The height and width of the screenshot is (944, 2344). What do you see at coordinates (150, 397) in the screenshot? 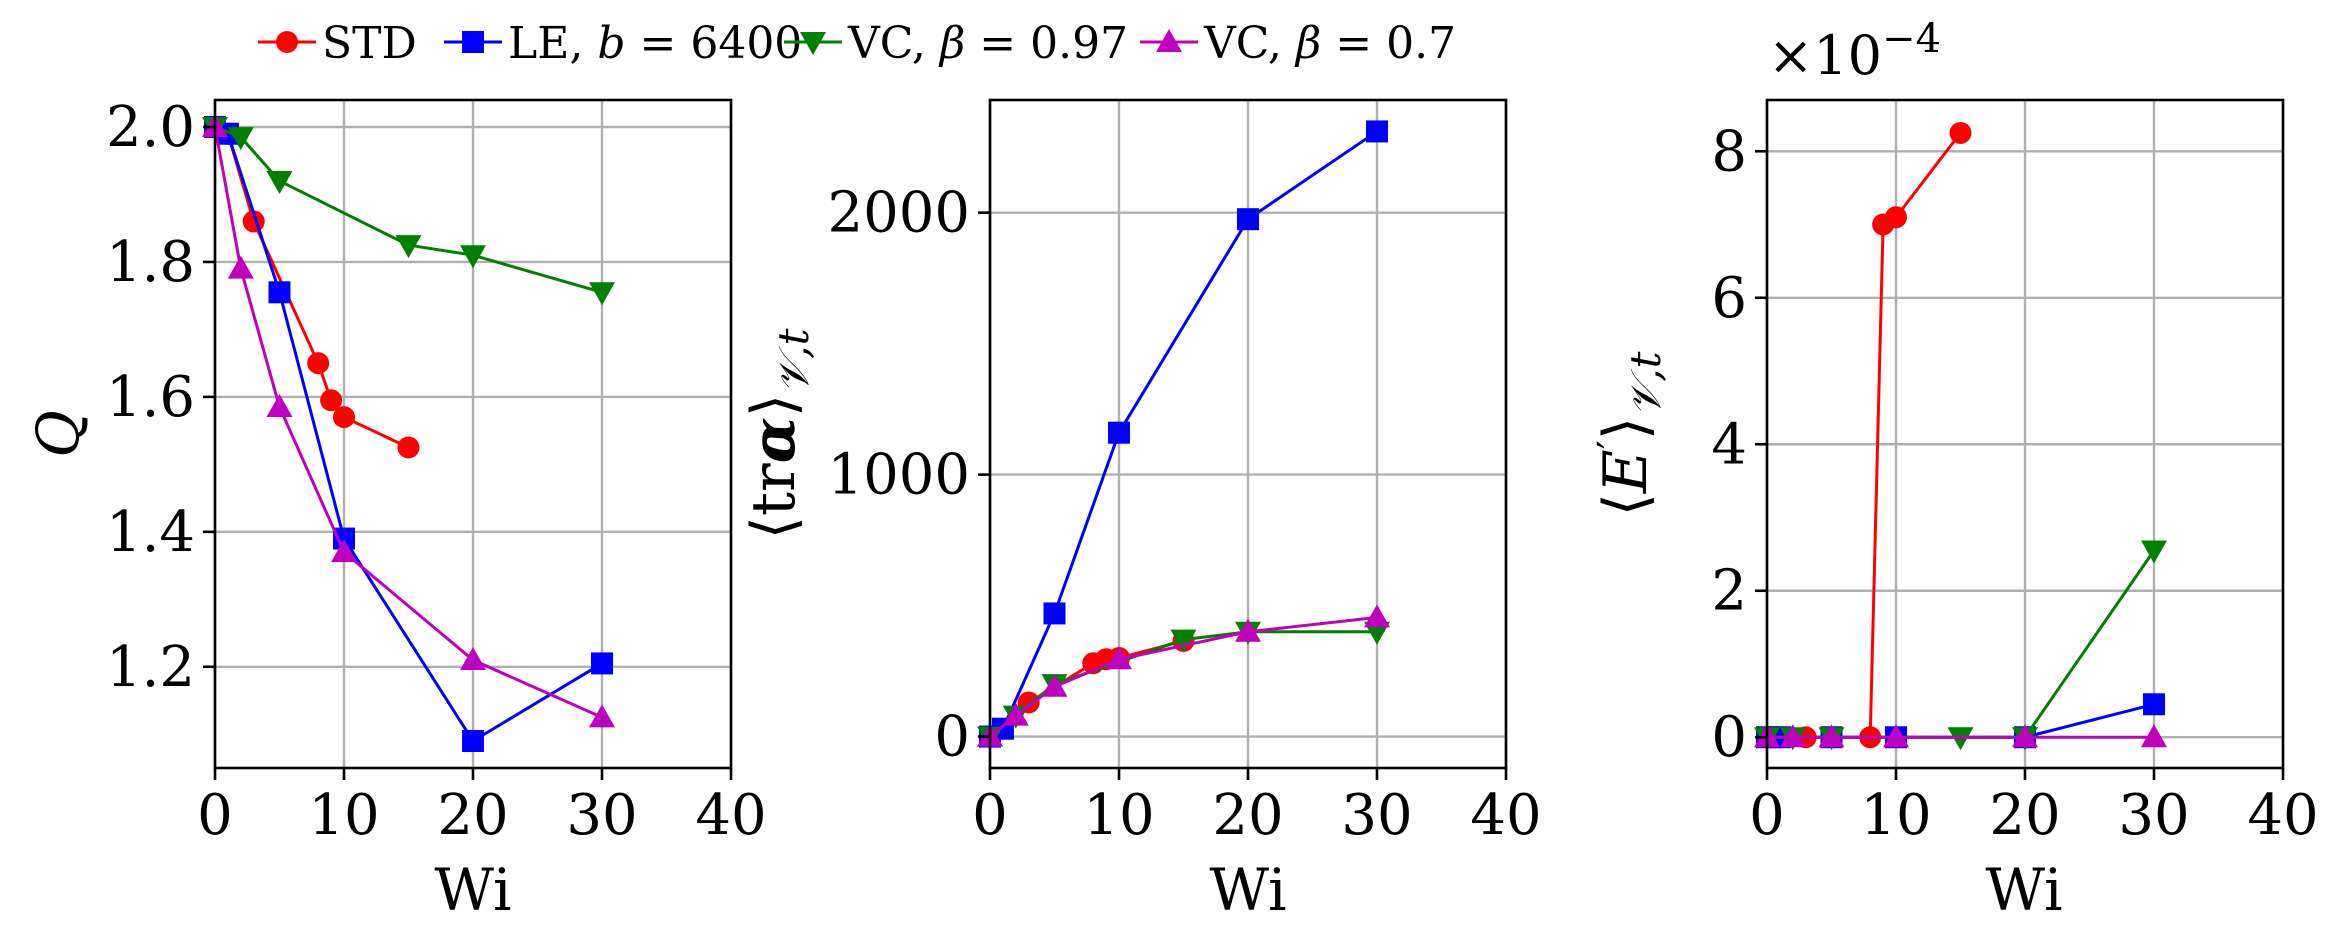
I see `panel-q-ytick-label-2: 1.6` at bounding box center [150, 397].